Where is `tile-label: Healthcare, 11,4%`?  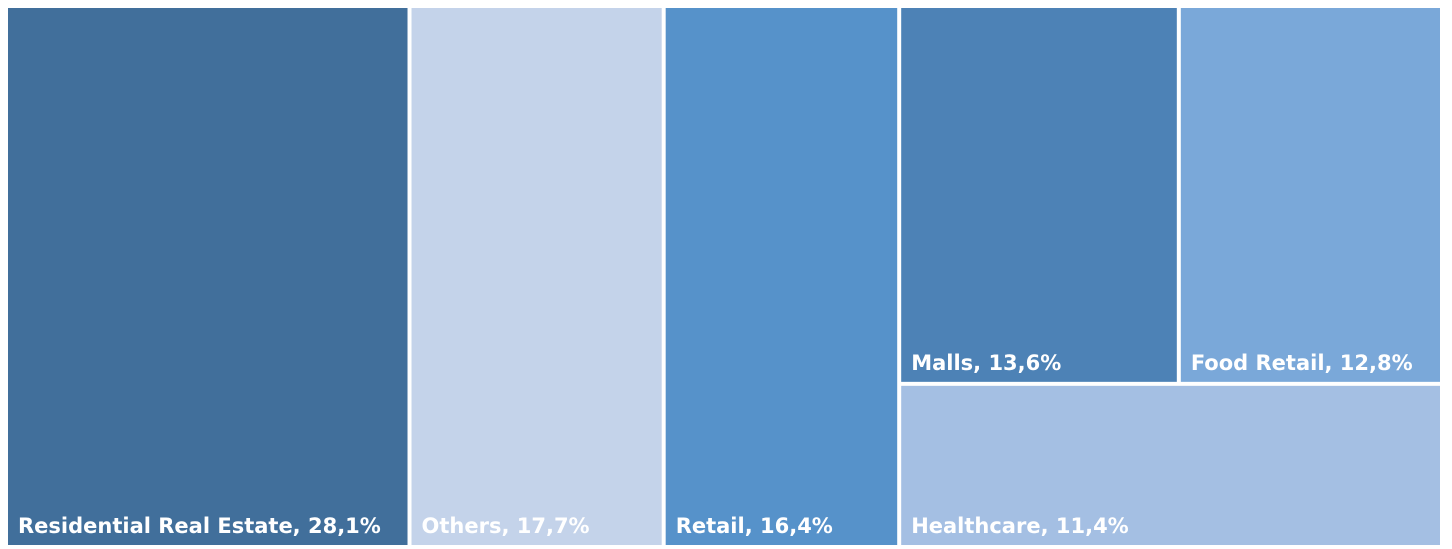
tile-label: Healthcare, 11,4% is located at coordinates (1020, 526).